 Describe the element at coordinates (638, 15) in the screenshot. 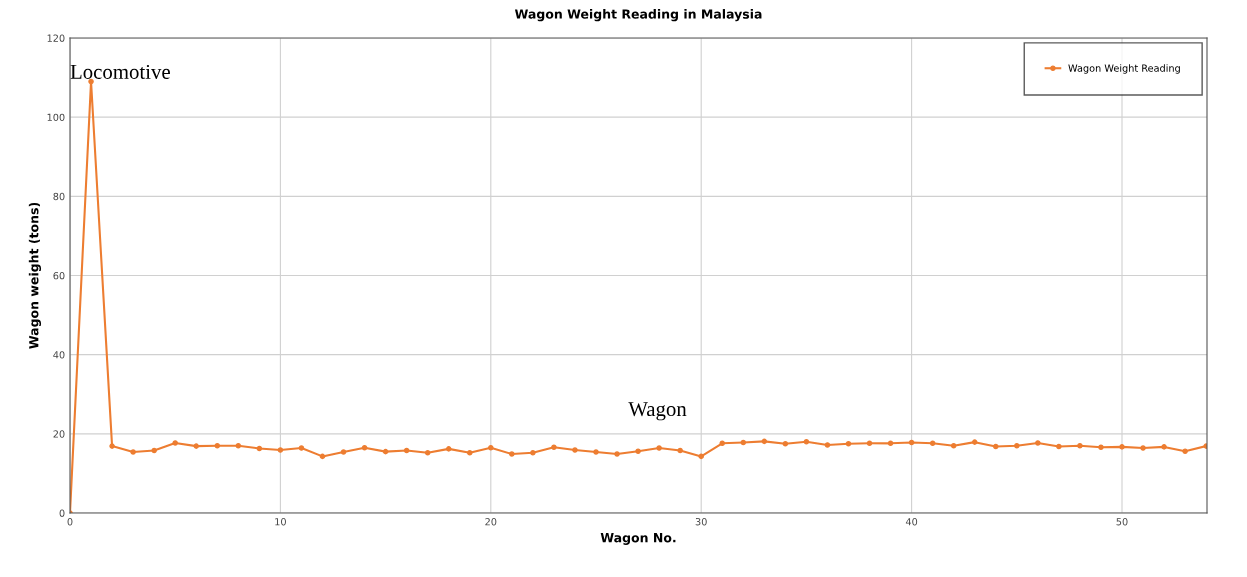

I see `chart-title: Wagon Weight Reading in Malaysia` at that location.